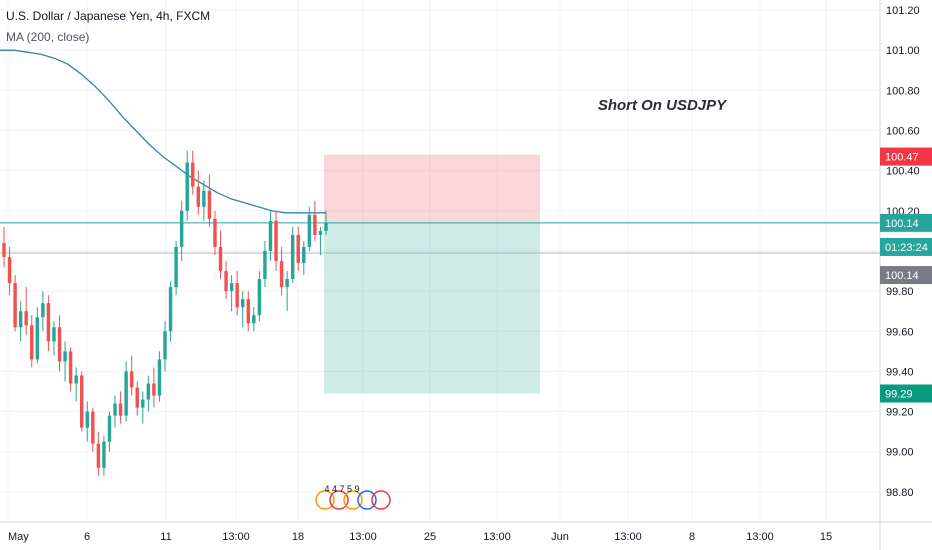  I want to click on price-tick-label: 99.80, so click(900, 292).